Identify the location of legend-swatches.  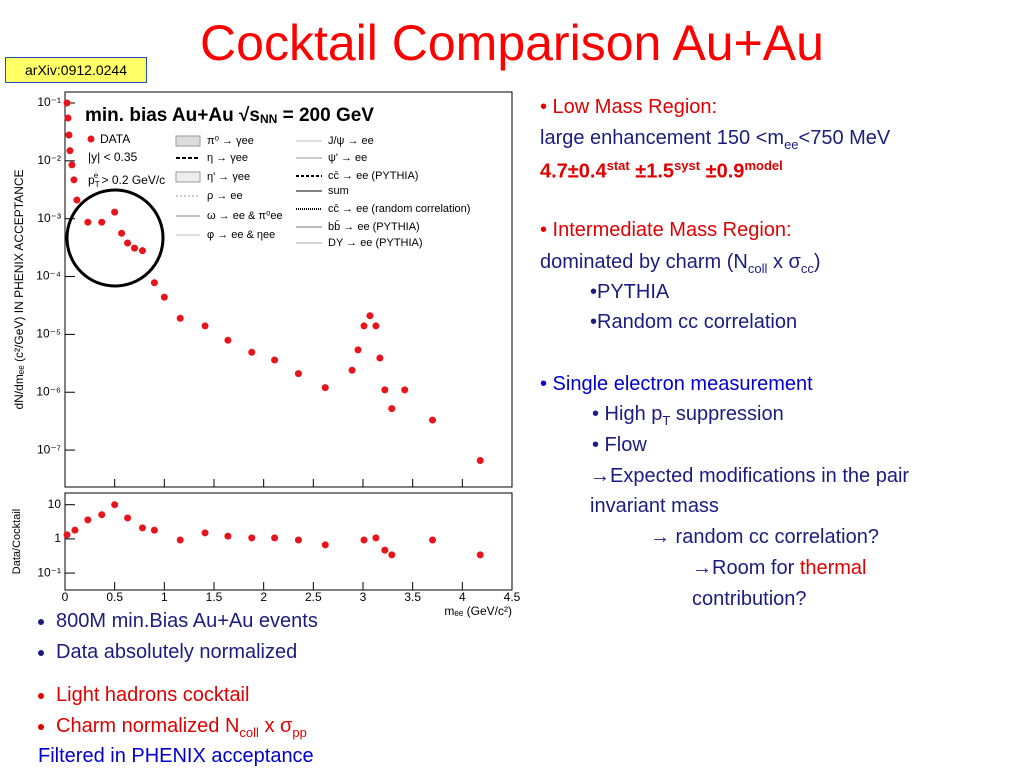
(248, 189).